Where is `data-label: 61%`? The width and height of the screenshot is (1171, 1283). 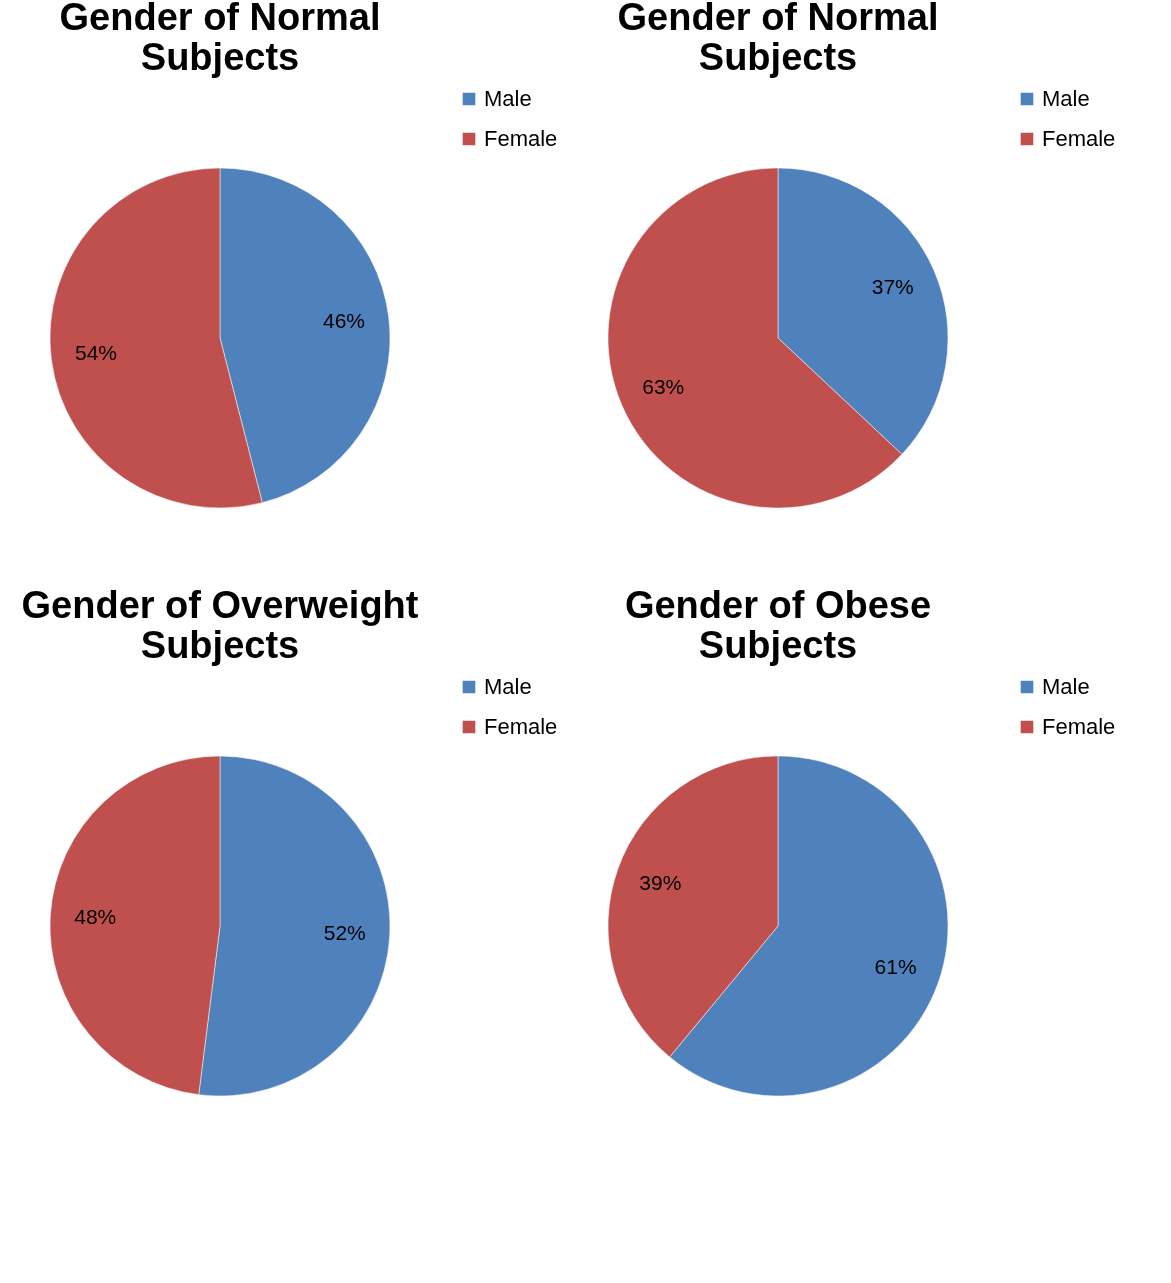 data-label: 61% is located at coordinates (895, 967).